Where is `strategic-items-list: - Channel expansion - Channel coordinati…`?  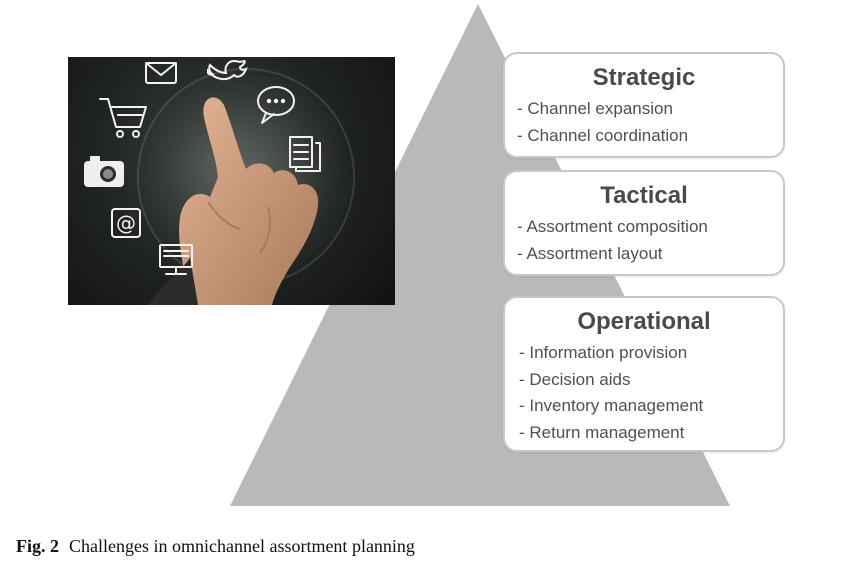
strategic-items-list: - Channel expansion - Channel coordinati… is located at coordinates (644, 122).